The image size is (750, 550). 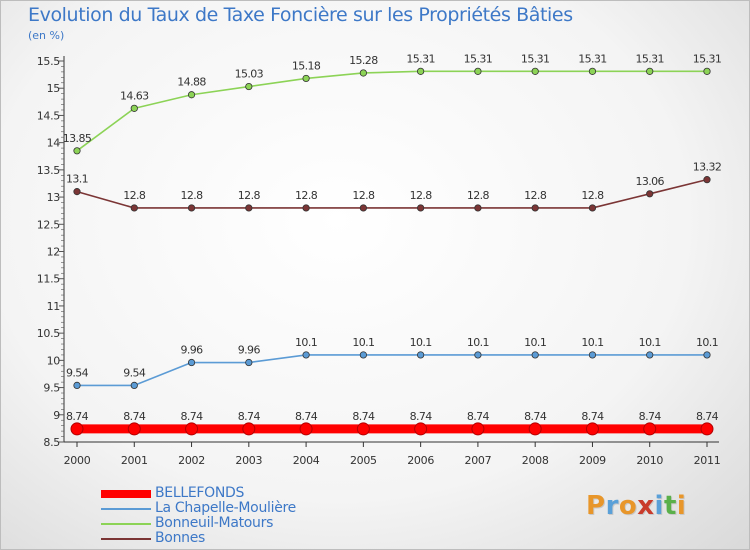 I want to click on x-tick-label: 2010, so click(x=649, y=460).